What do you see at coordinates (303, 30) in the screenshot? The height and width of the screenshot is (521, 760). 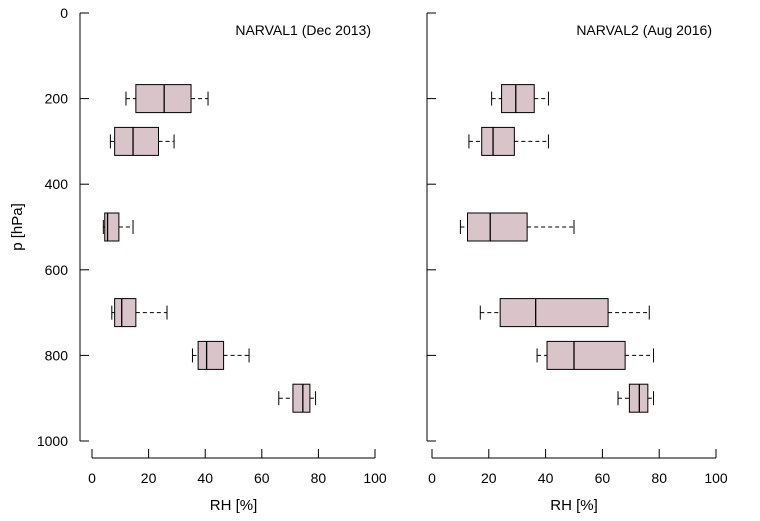 I see `panel-title: NARVAL1 (Dec 2013)` at bounding box center [303, 30].